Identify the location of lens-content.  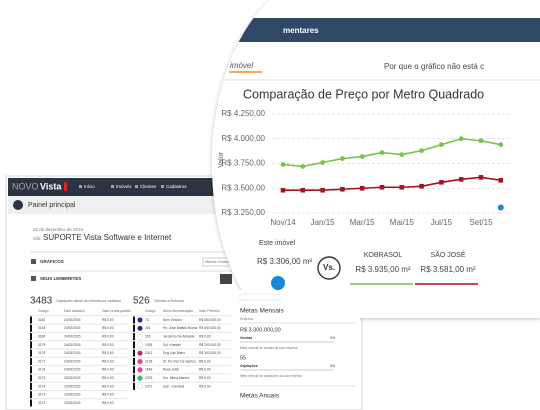
(375, 30).